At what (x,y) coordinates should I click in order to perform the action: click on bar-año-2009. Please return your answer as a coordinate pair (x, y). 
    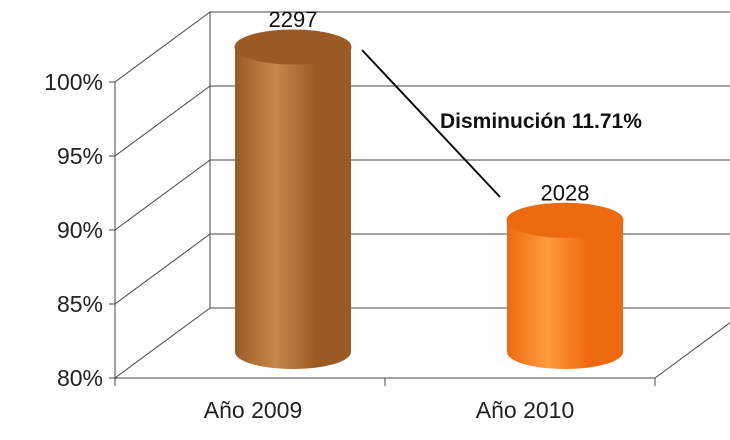
    Looking at the image, I should click on (293, 199).